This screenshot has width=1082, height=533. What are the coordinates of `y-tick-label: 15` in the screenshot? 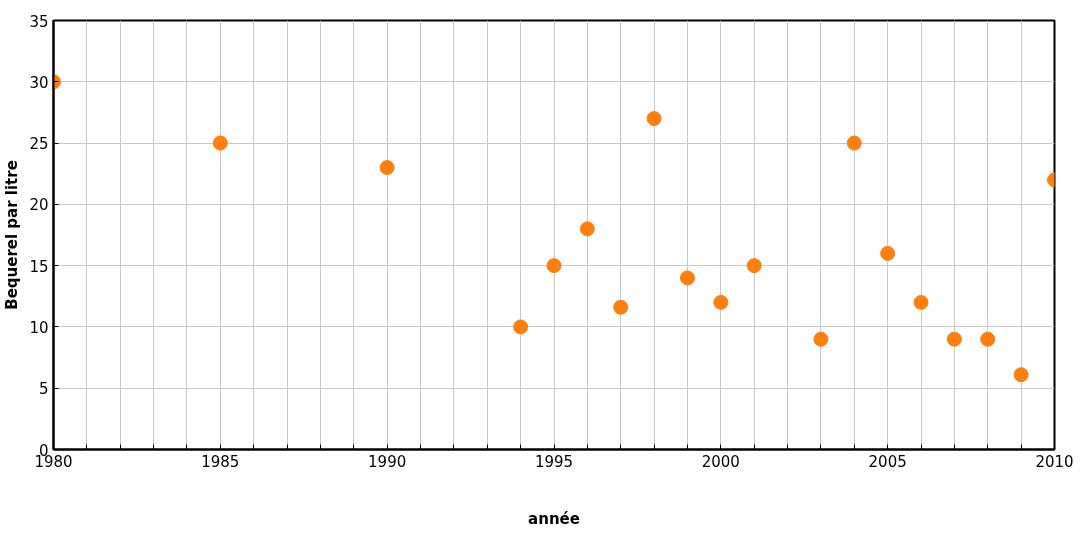 It's located at (39, 266).